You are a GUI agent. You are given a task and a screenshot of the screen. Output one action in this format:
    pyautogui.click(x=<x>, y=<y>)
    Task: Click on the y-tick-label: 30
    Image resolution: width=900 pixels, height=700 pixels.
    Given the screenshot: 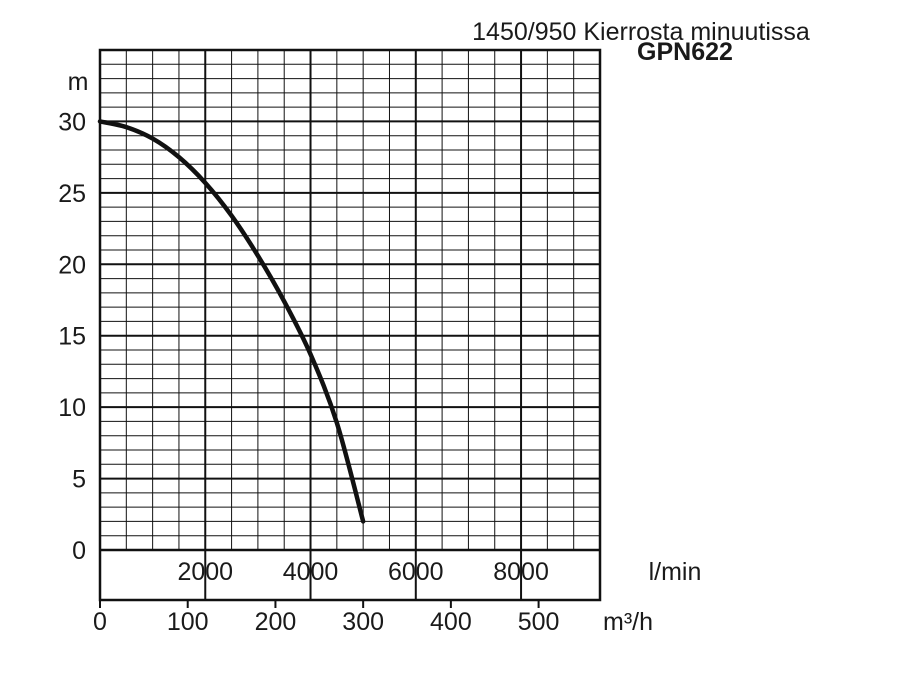 What is the action you would take?
    pyautogui.click(x=72, y=122)
    